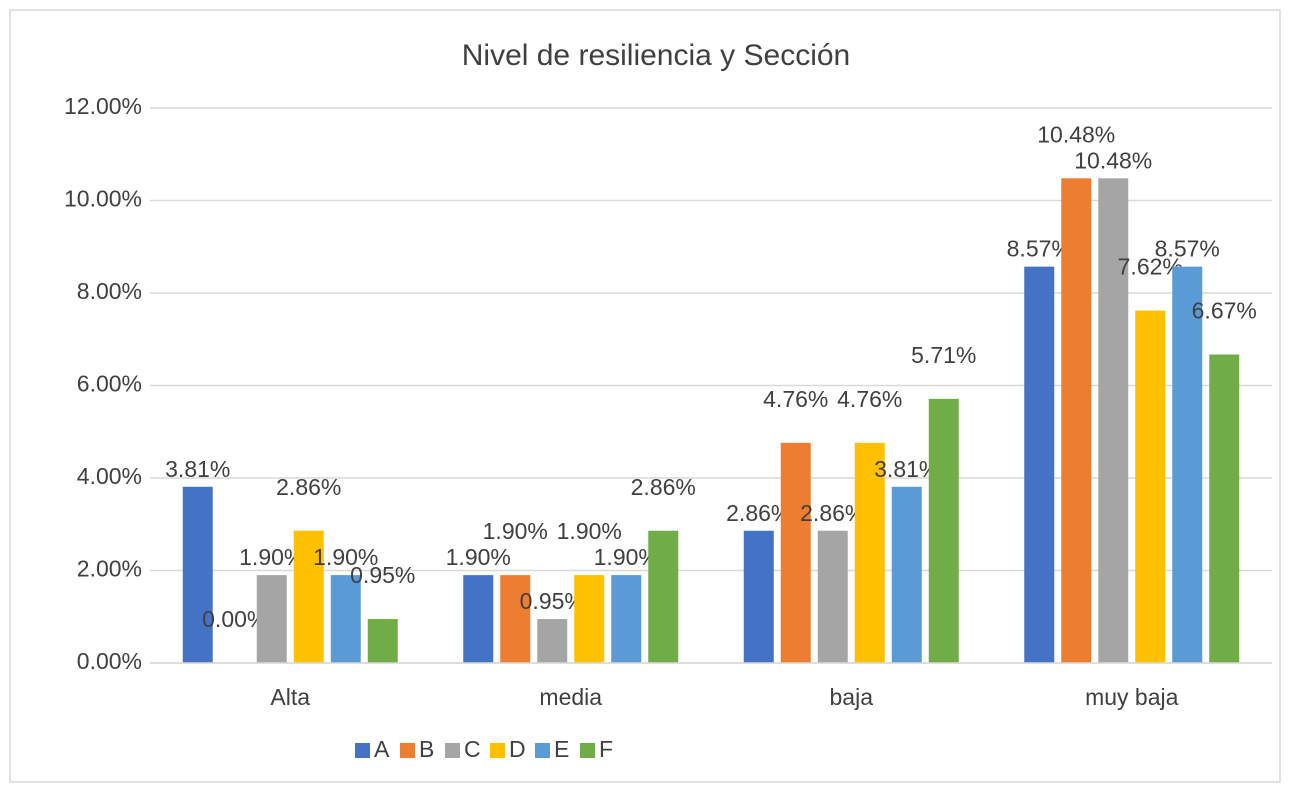  I want to click on data-label: 5.71%, so click(943, 355).